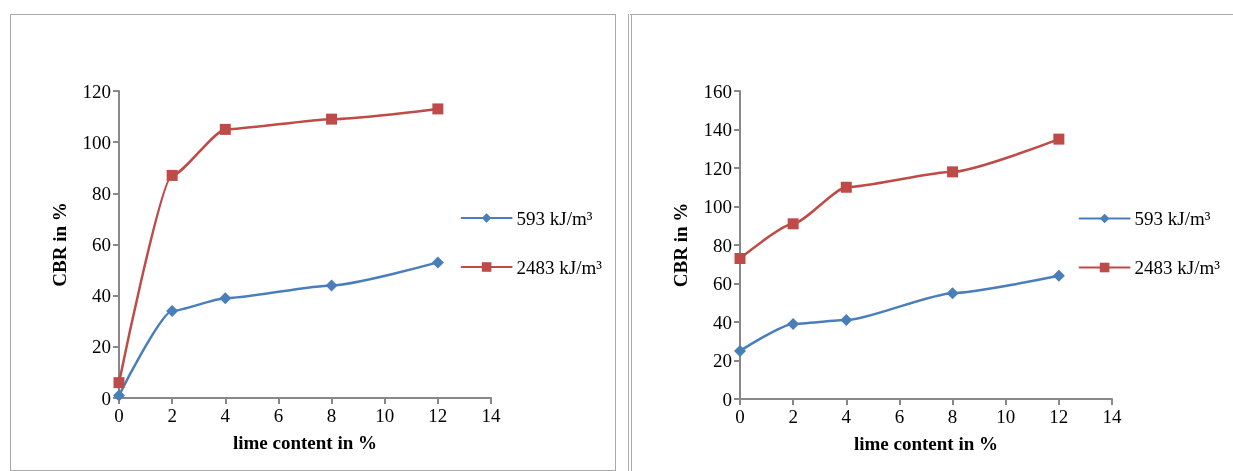 Image resolution: width=1233 pixels, height=471 pixels. Describe the element at coordinates (717, 129) in the screenshot. I see `y-tick-label: 140` at that location.